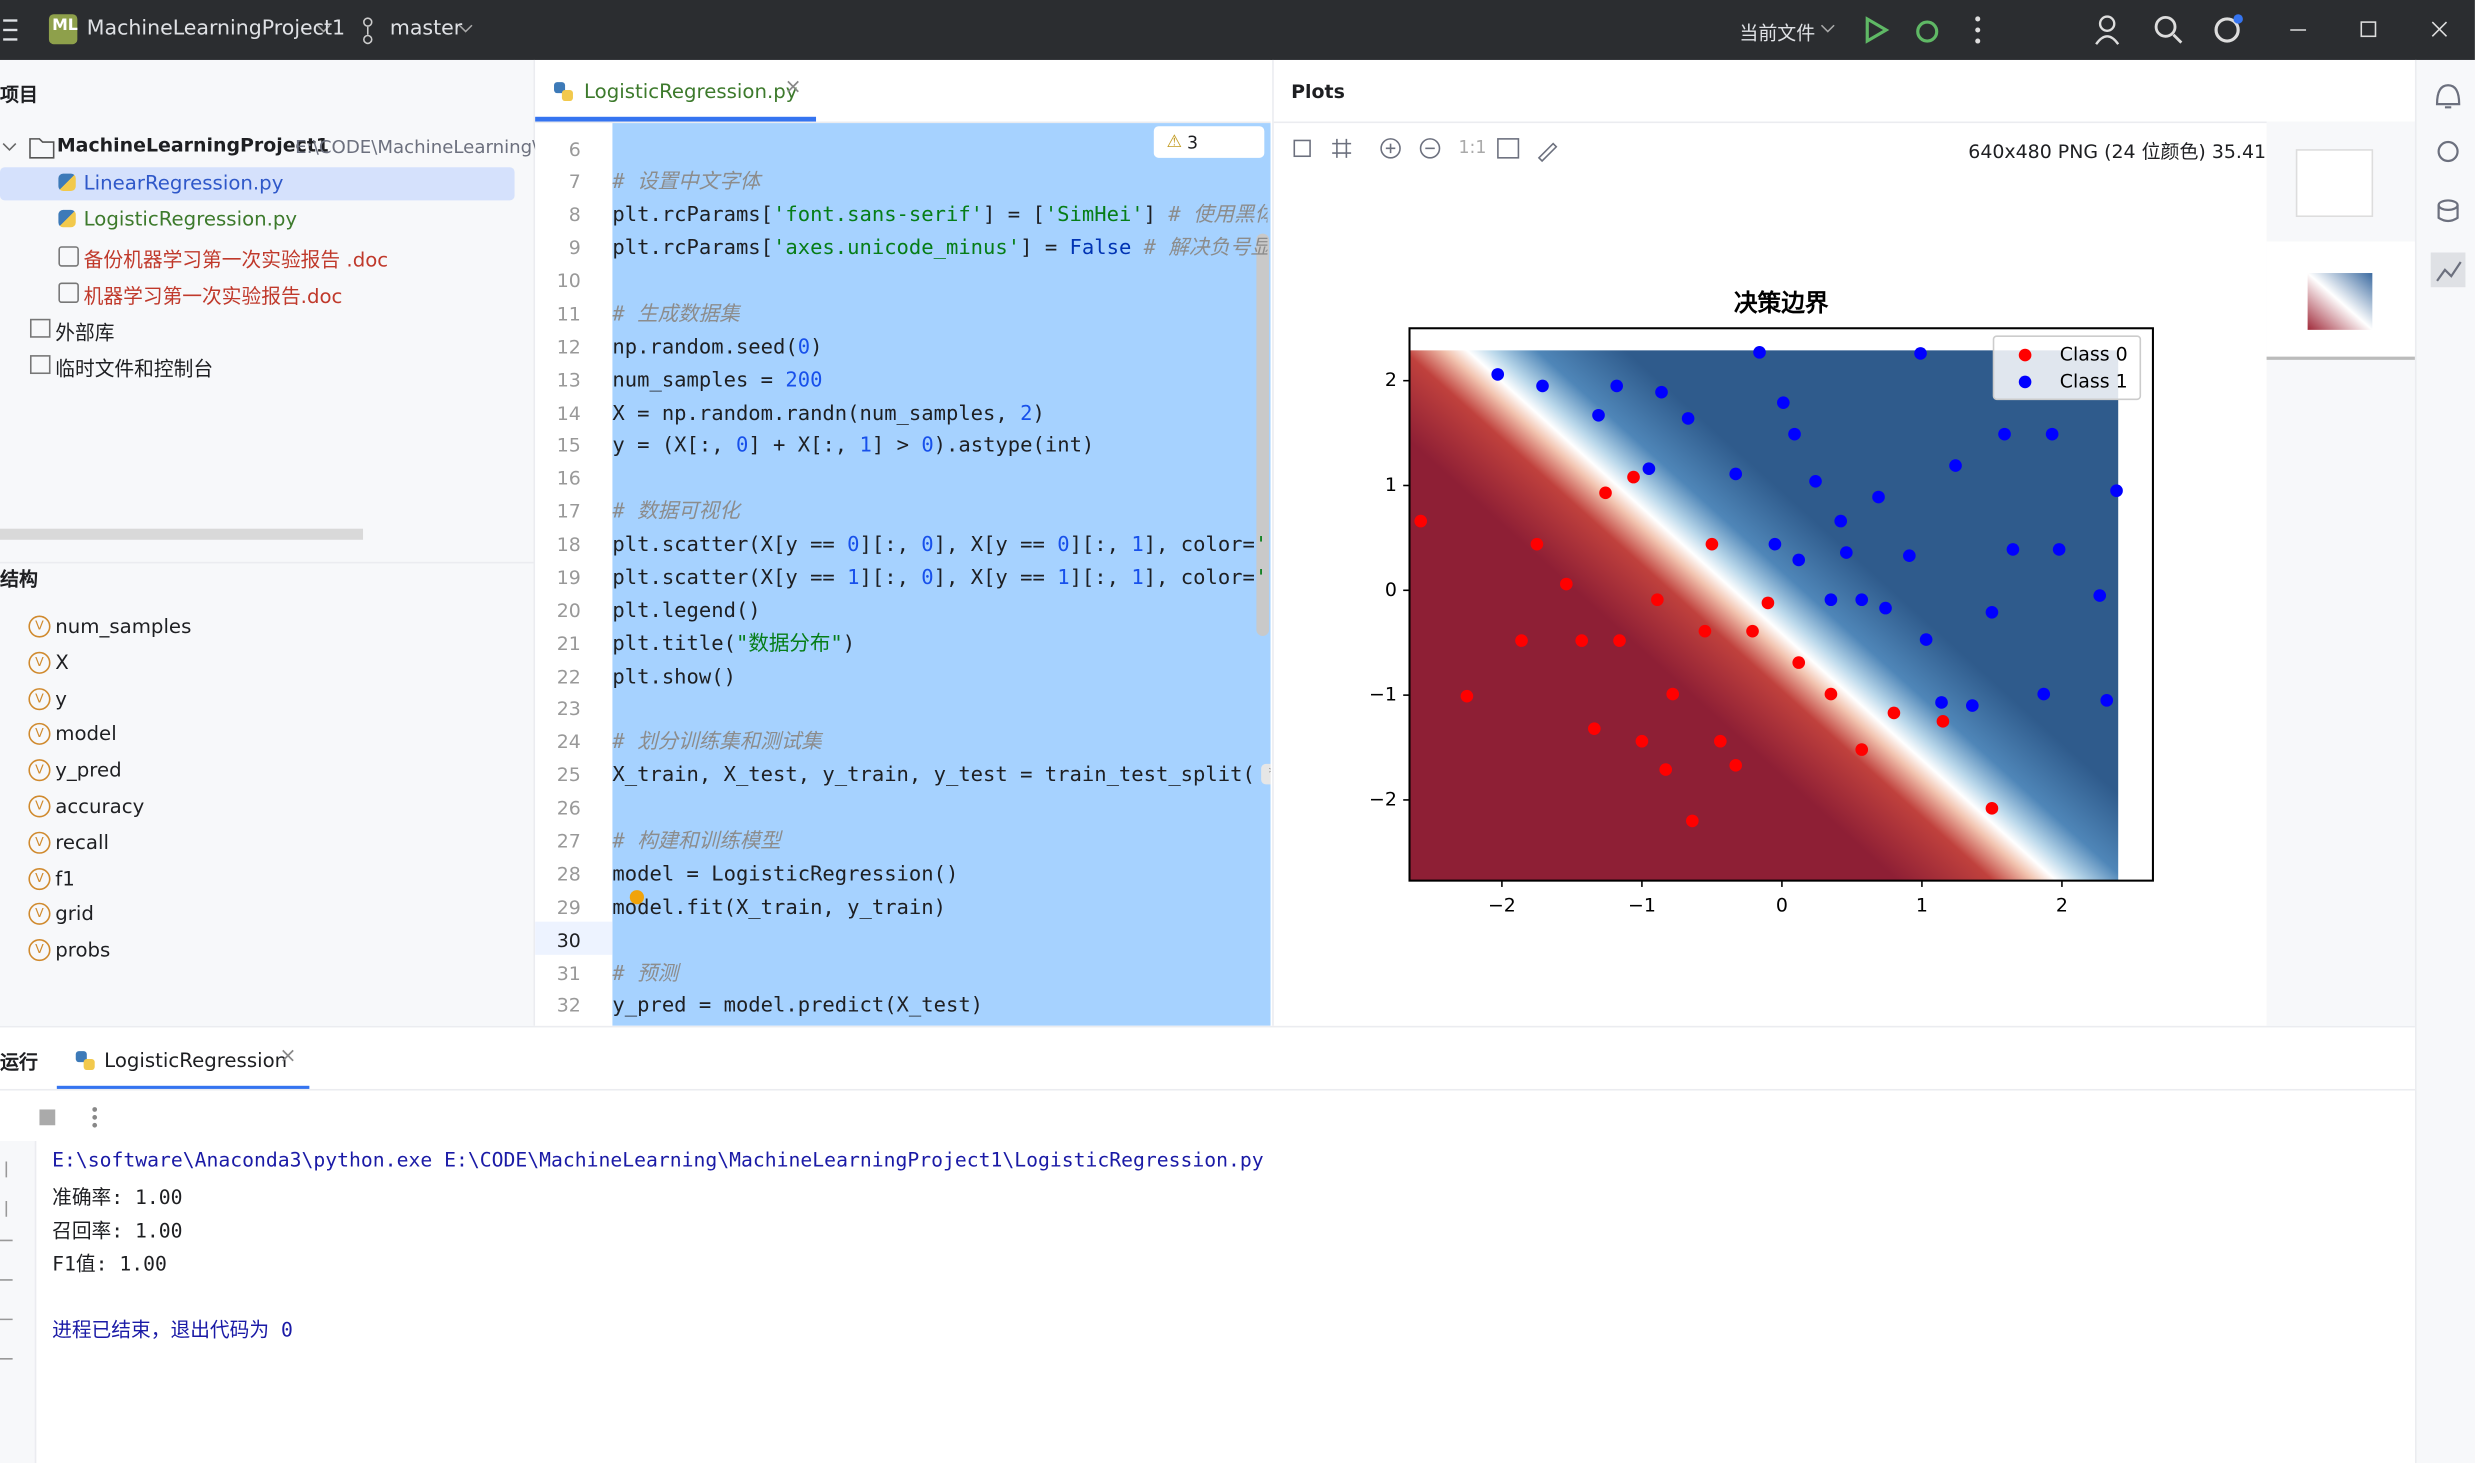 This screenshot has height=1463, width=2475. Describe the element at coordinates (568, 412) in the screenshot. I see `line-number: 14` at that location.